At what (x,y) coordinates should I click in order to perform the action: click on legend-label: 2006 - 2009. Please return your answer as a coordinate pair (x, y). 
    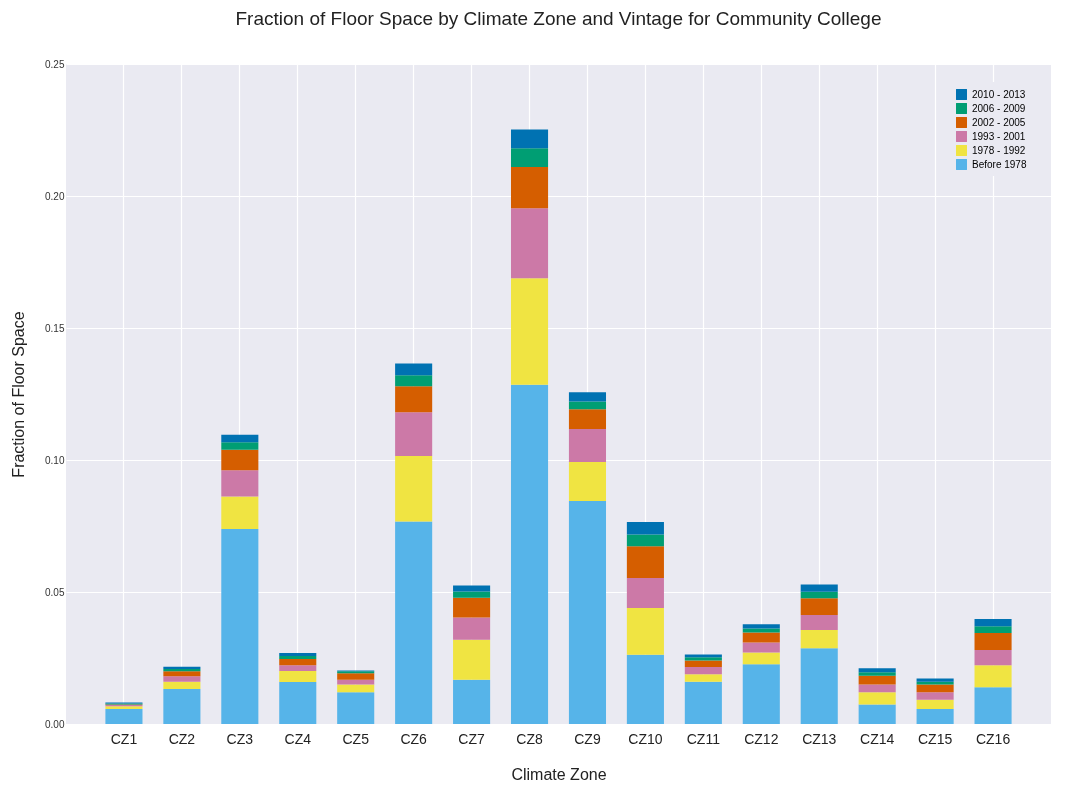
    Looking at the image, I should click on (999, 108).